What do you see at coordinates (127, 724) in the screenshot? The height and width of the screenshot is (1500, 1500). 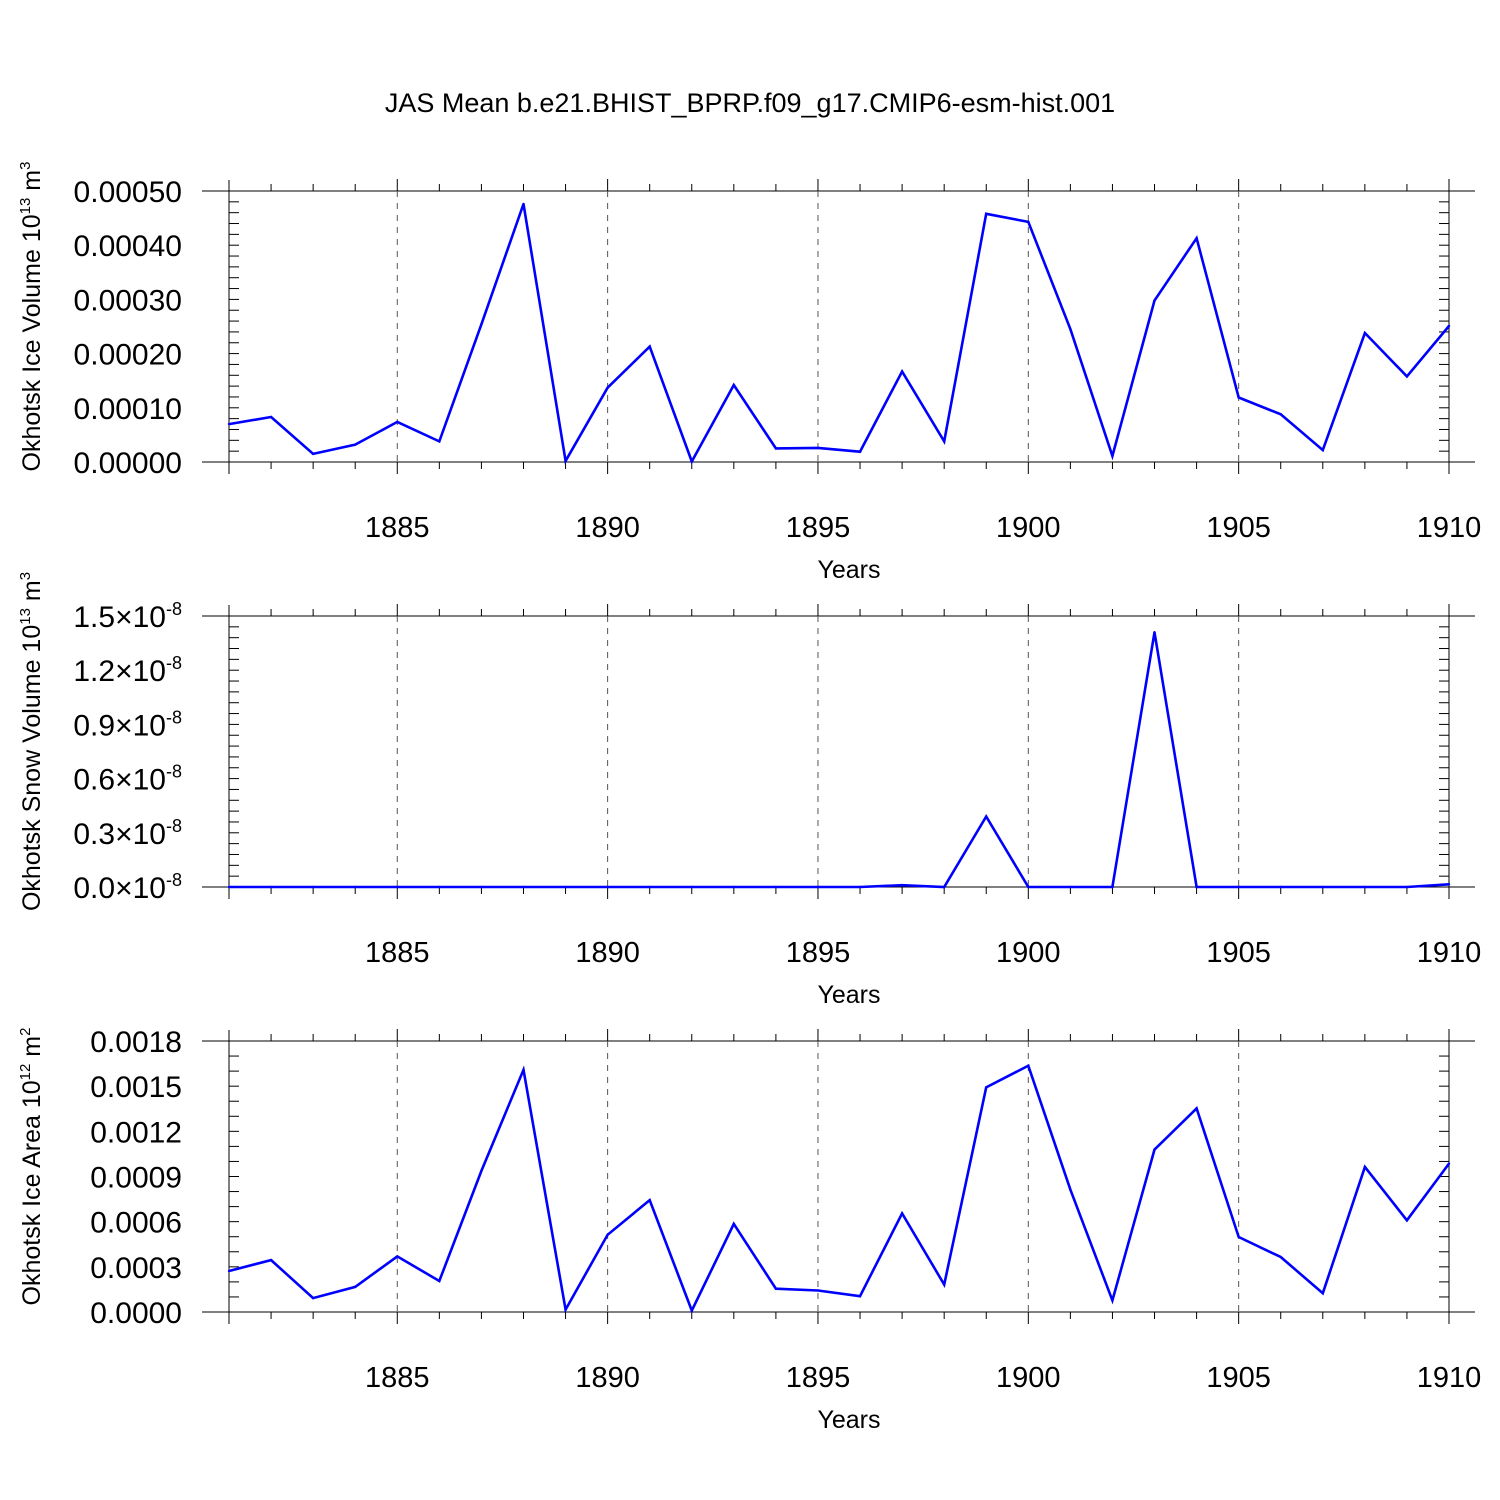 I see `y-tick-label: 0.9×10⁻⁸` at bounding box center [127, 724].